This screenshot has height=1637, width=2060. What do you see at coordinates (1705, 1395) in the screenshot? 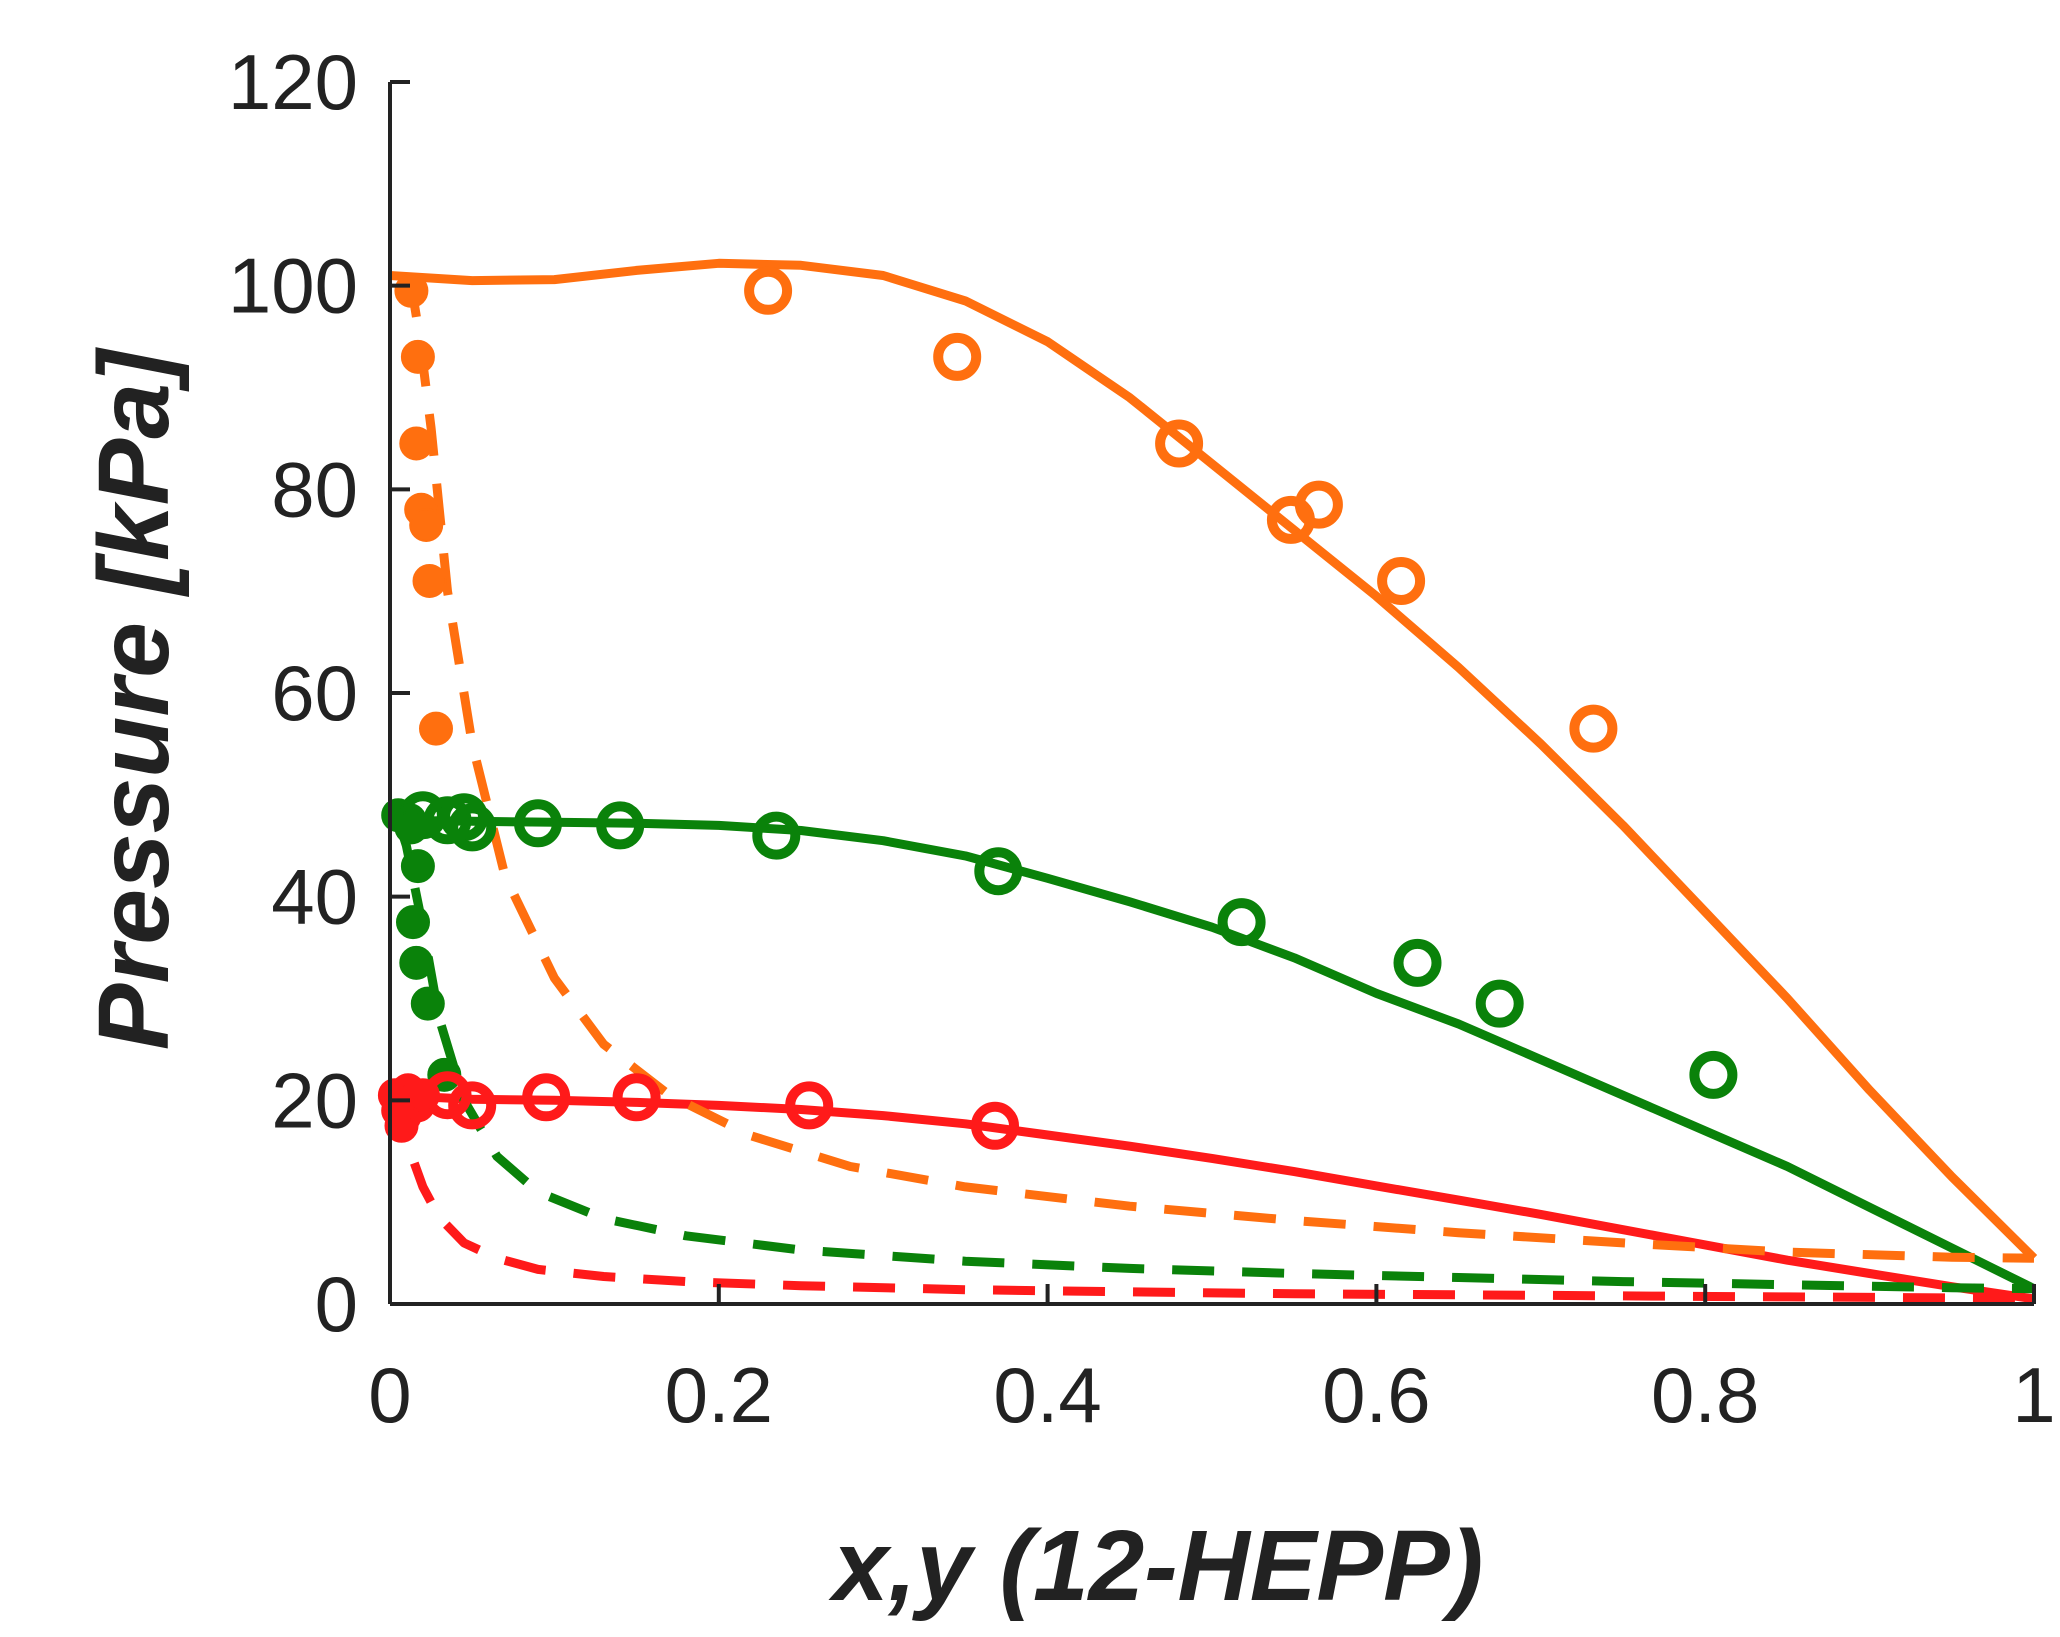
I see `x-tick-label: 0.8` at bounding box center [1705, 1395].